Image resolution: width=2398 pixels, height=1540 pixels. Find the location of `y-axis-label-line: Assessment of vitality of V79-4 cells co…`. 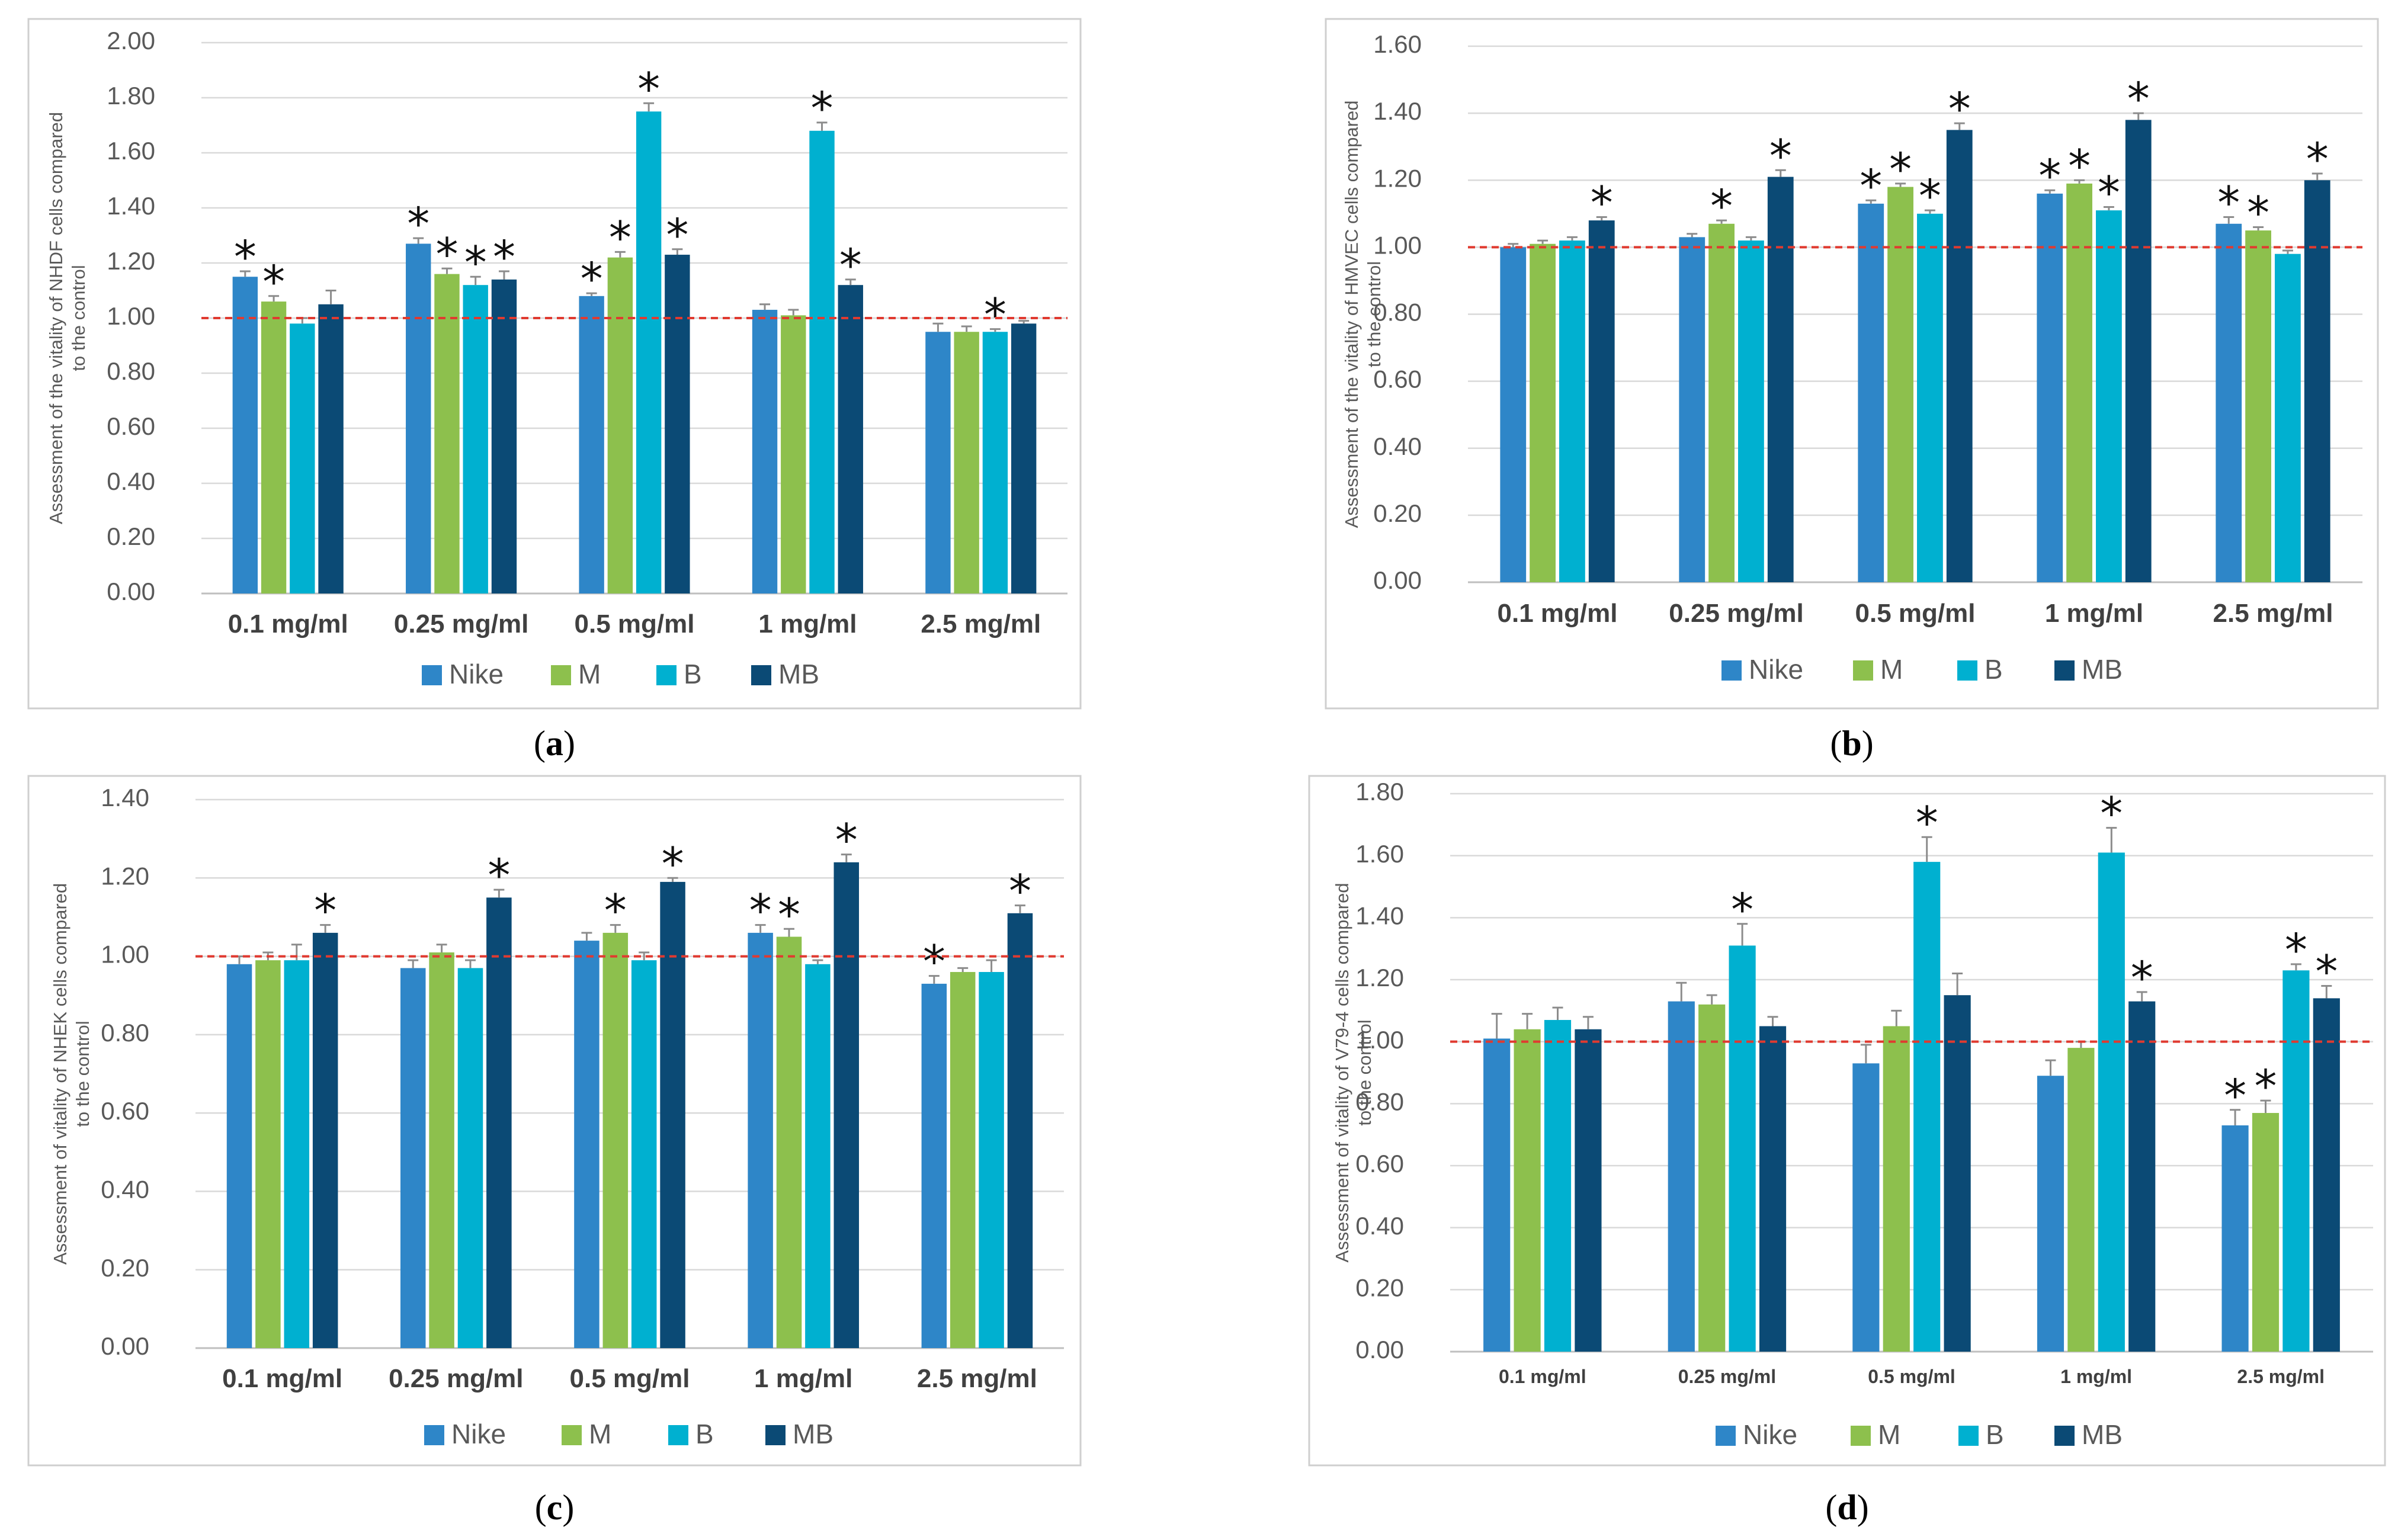

y-axis-label-line: Assessment of vitality of V79-4 cells co… is located at coordinates (1342, 1073).